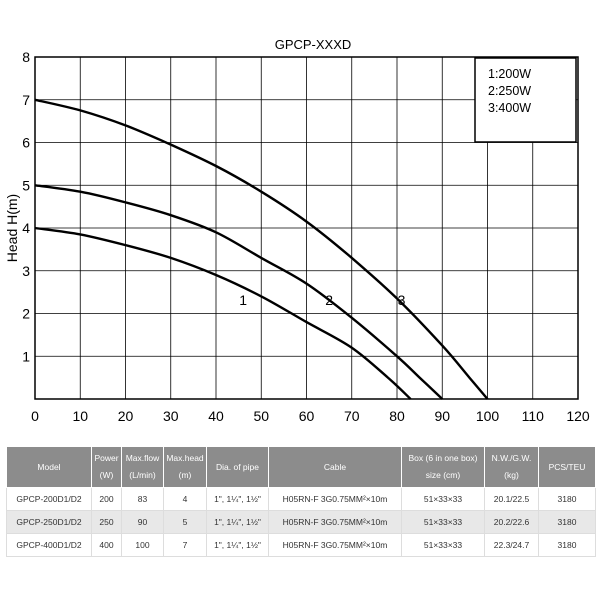 The height and width of the screenshot is (600, 600). Describe the element at coordinates (49, 499) in the screenshot. I see `cell-model: GPCP-200D1/D2` at that location.